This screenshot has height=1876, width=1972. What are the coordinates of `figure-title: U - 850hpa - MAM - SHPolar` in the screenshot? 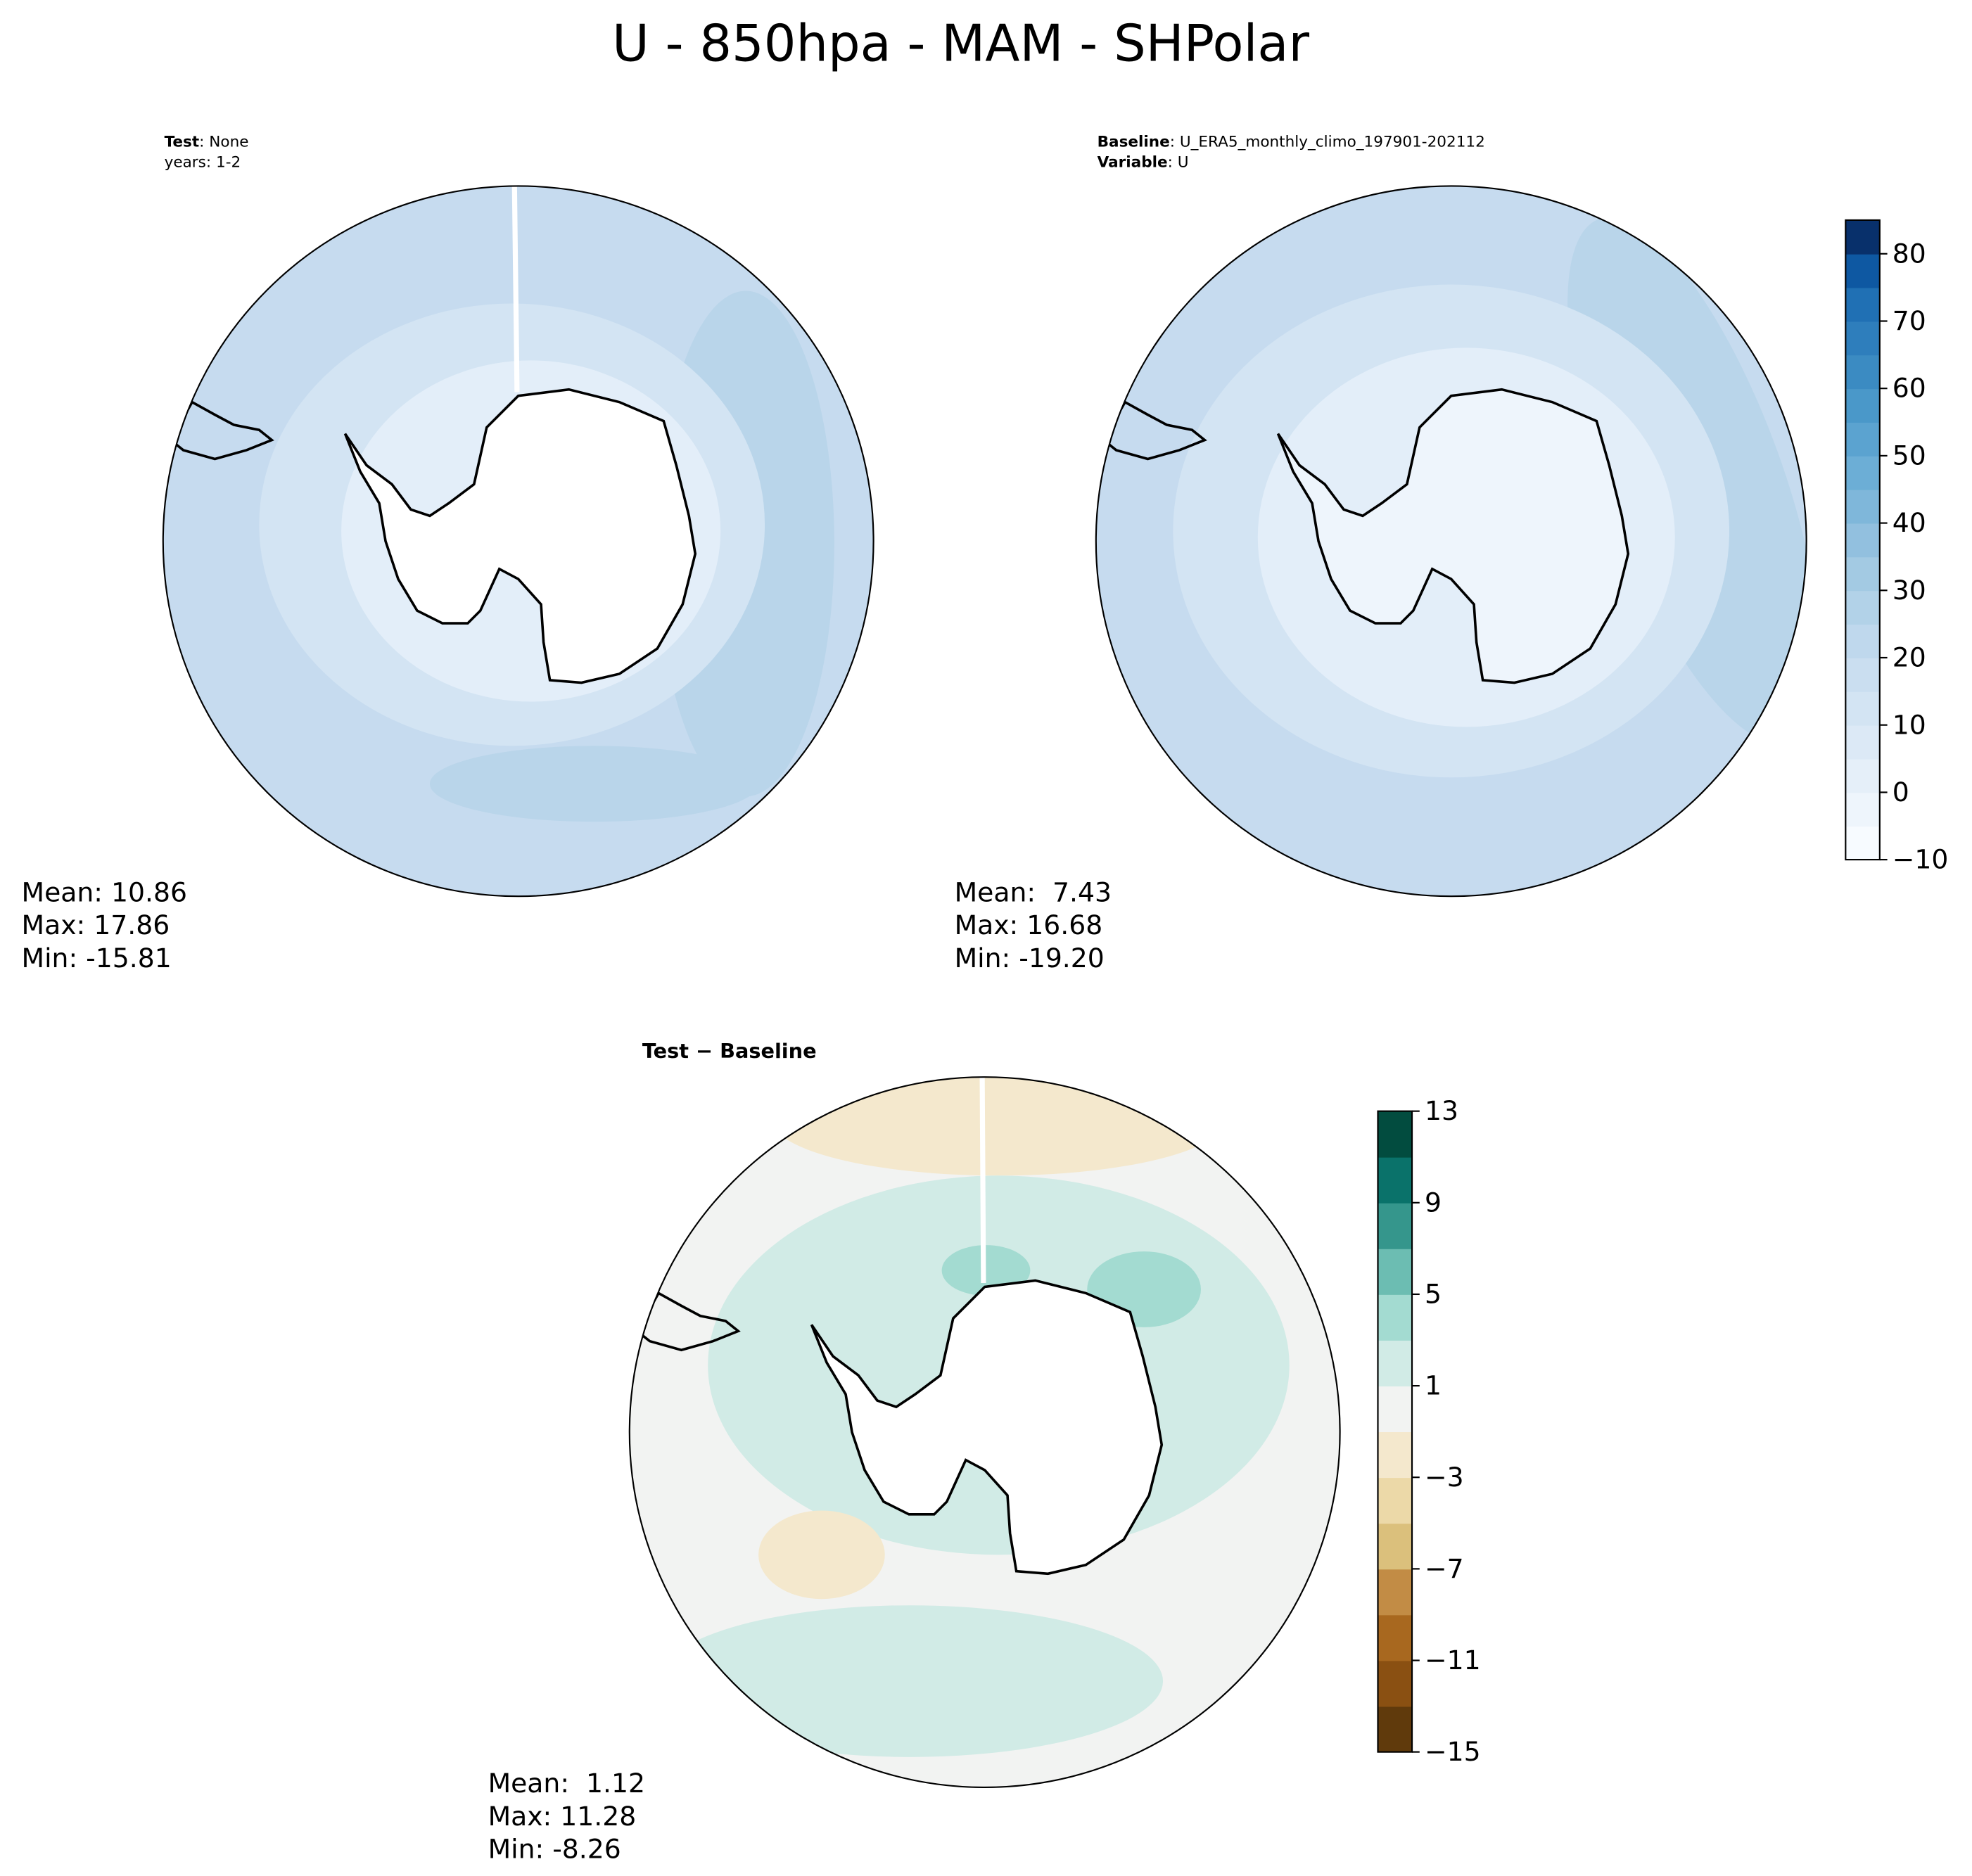 It's located at (961, 43).